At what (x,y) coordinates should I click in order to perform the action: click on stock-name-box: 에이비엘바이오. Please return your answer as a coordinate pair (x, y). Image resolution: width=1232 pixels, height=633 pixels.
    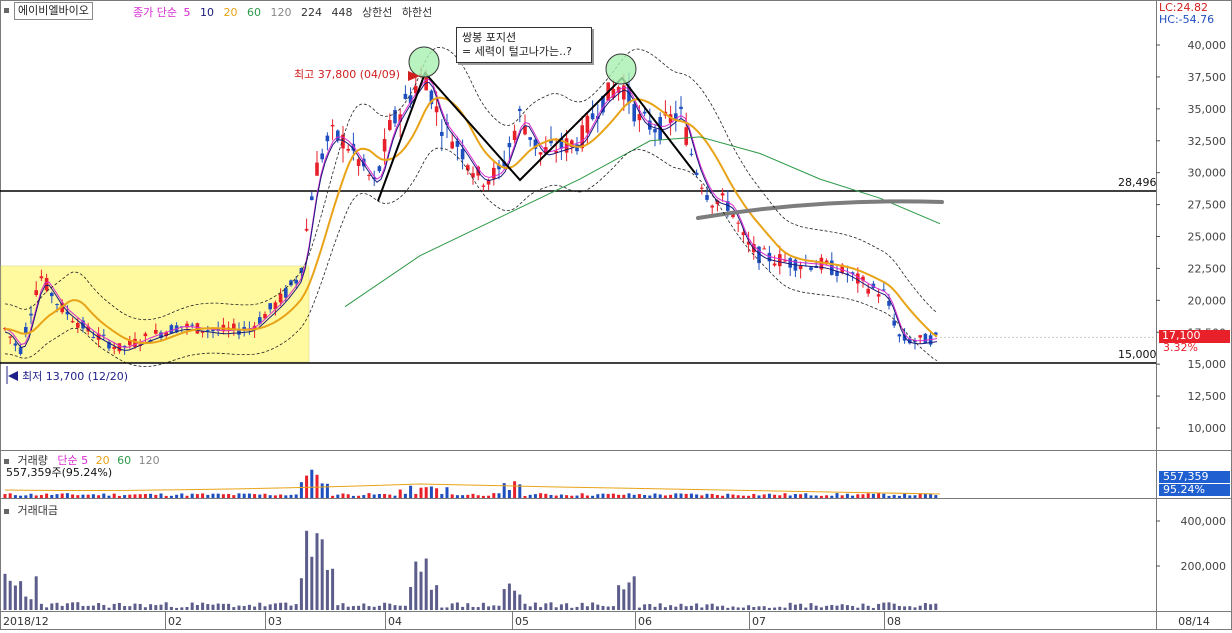
    Looking at the image, I should click on (53, 11).